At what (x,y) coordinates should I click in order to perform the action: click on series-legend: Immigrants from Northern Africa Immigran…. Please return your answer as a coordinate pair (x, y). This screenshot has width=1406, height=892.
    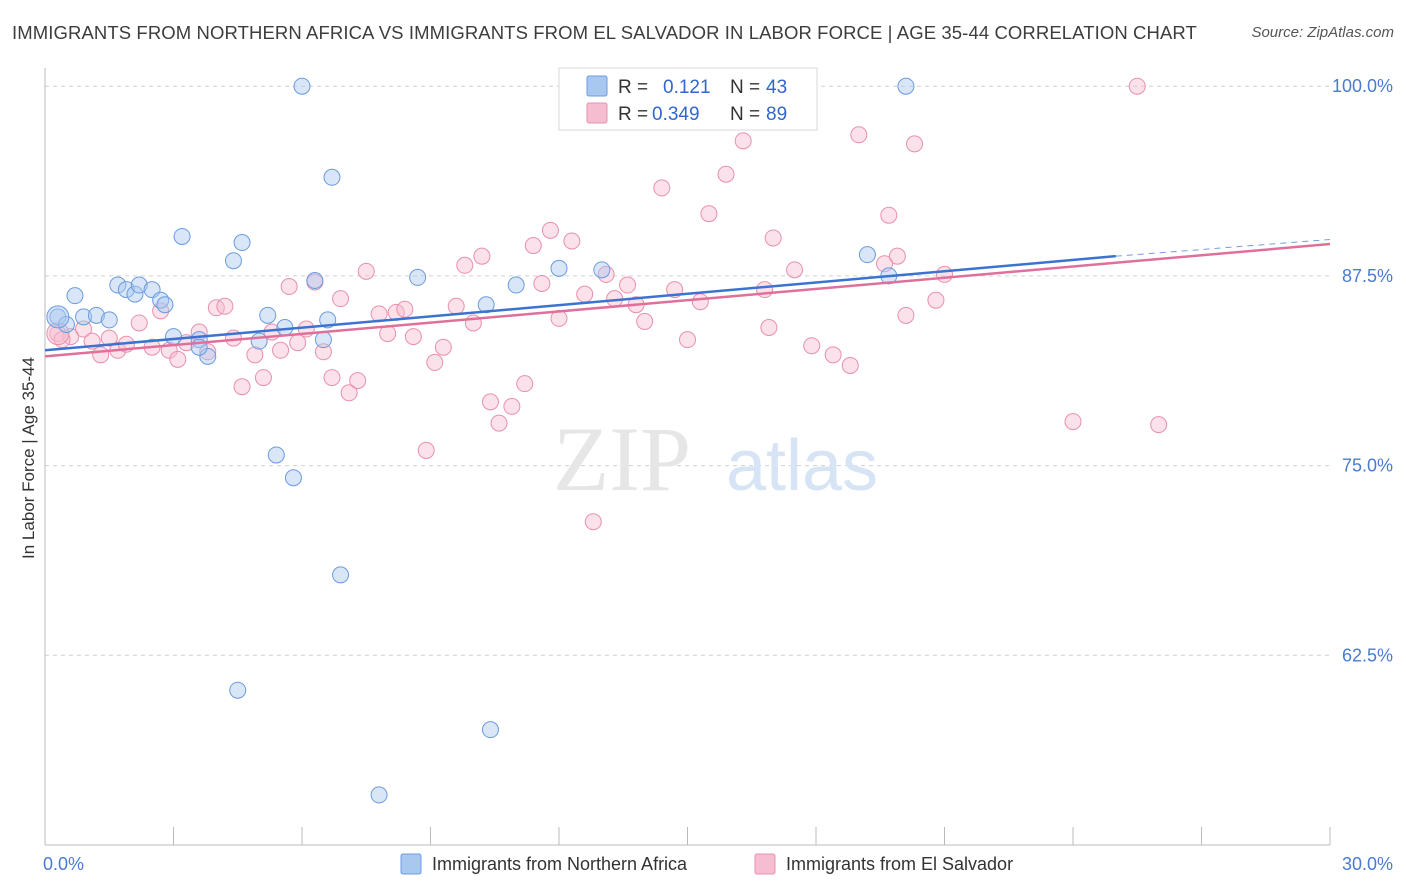
    Looking at the image, I should click on (706, 864).